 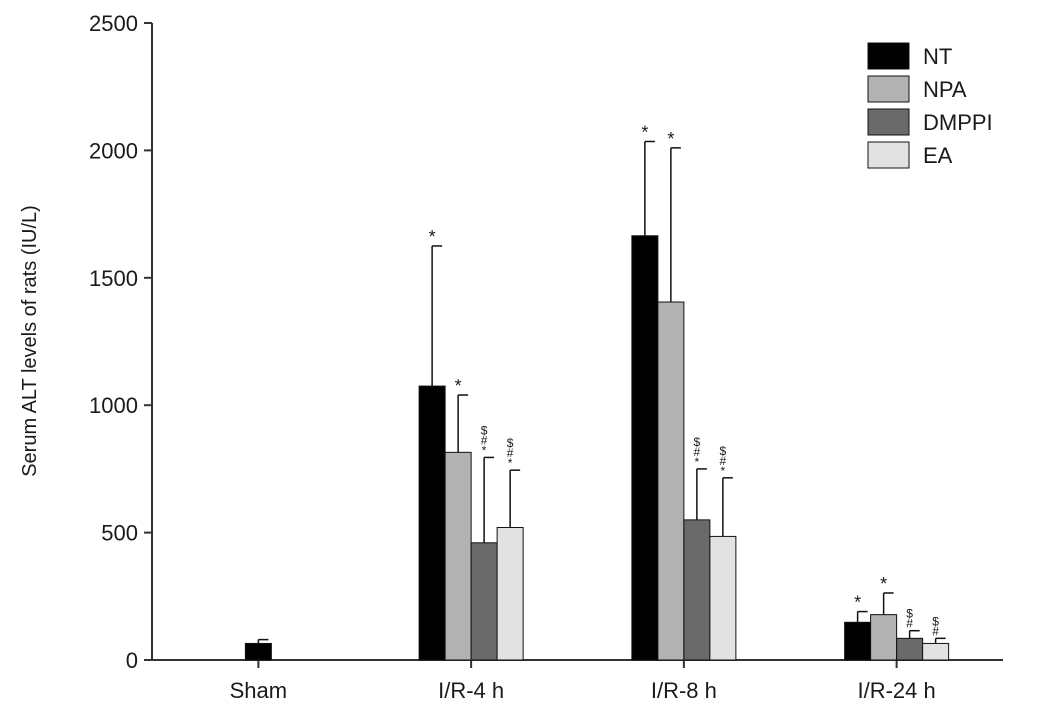 I want to click on legend-label-dmppi: DMPPI, so click(x=958, y=122).